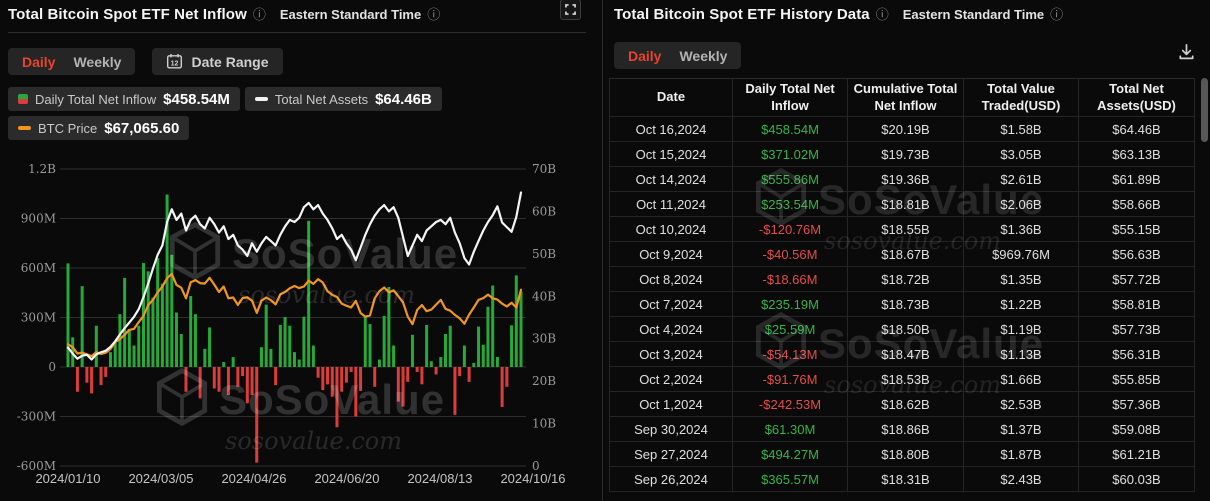  Describe the element at coordinates (678, 55) in the screenshot. I see `table-period-tabs: Daily Weekly` at that location.